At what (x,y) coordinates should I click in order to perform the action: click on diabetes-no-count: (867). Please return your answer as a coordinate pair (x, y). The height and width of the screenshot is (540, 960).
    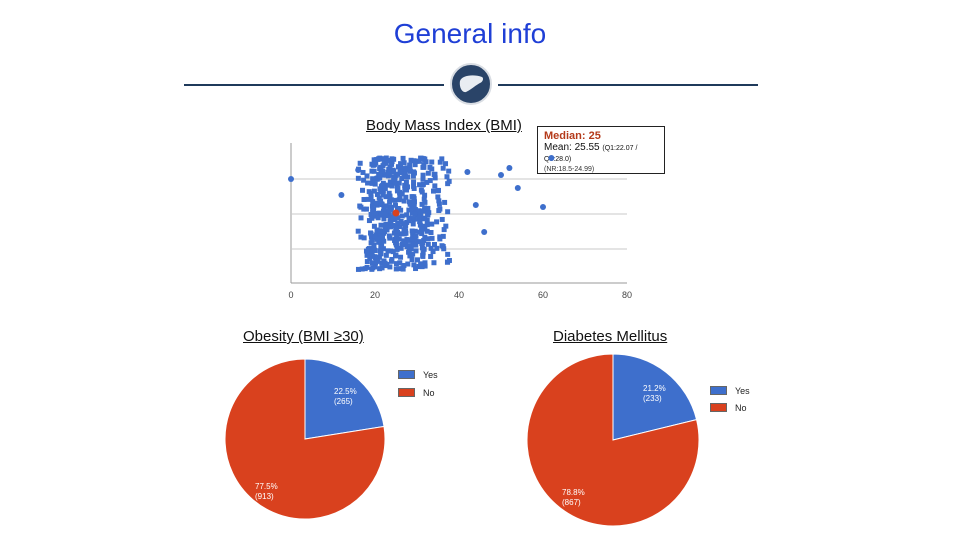
    Looking at the image, I should click on (571, 502).